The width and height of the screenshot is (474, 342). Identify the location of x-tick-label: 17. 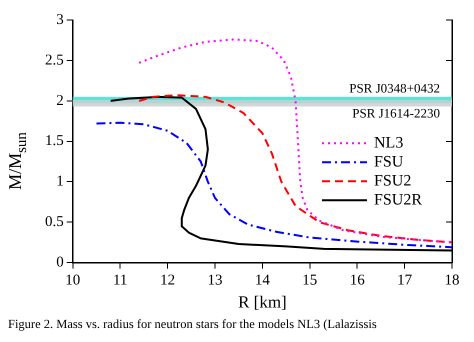
(405, 280).